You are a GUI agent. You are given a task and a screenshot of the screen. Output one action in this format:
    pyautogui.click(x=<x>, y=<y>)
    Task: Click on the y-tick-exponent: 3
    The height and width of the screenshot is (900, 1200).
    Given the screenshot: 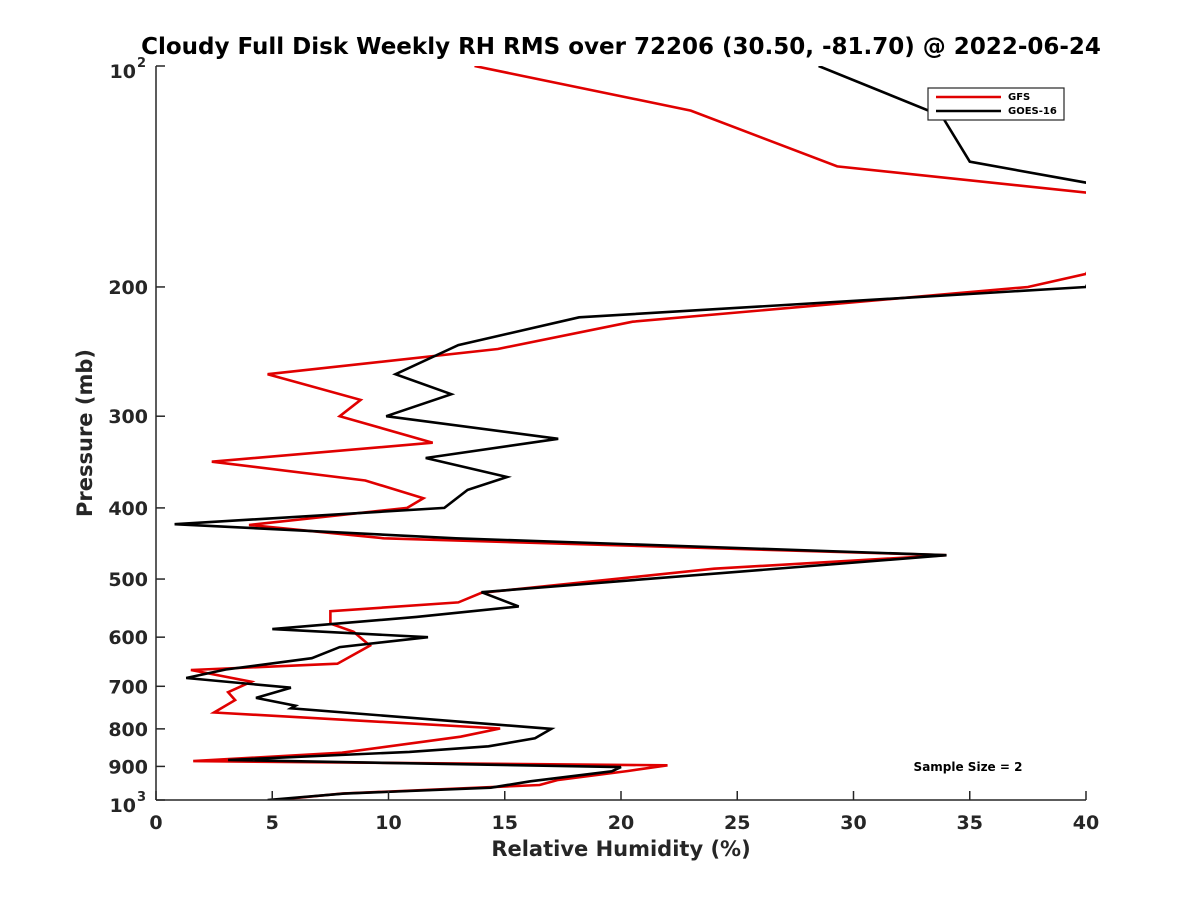 What is the action you would take?
    pyautogui.click(x=141, y=797)
    